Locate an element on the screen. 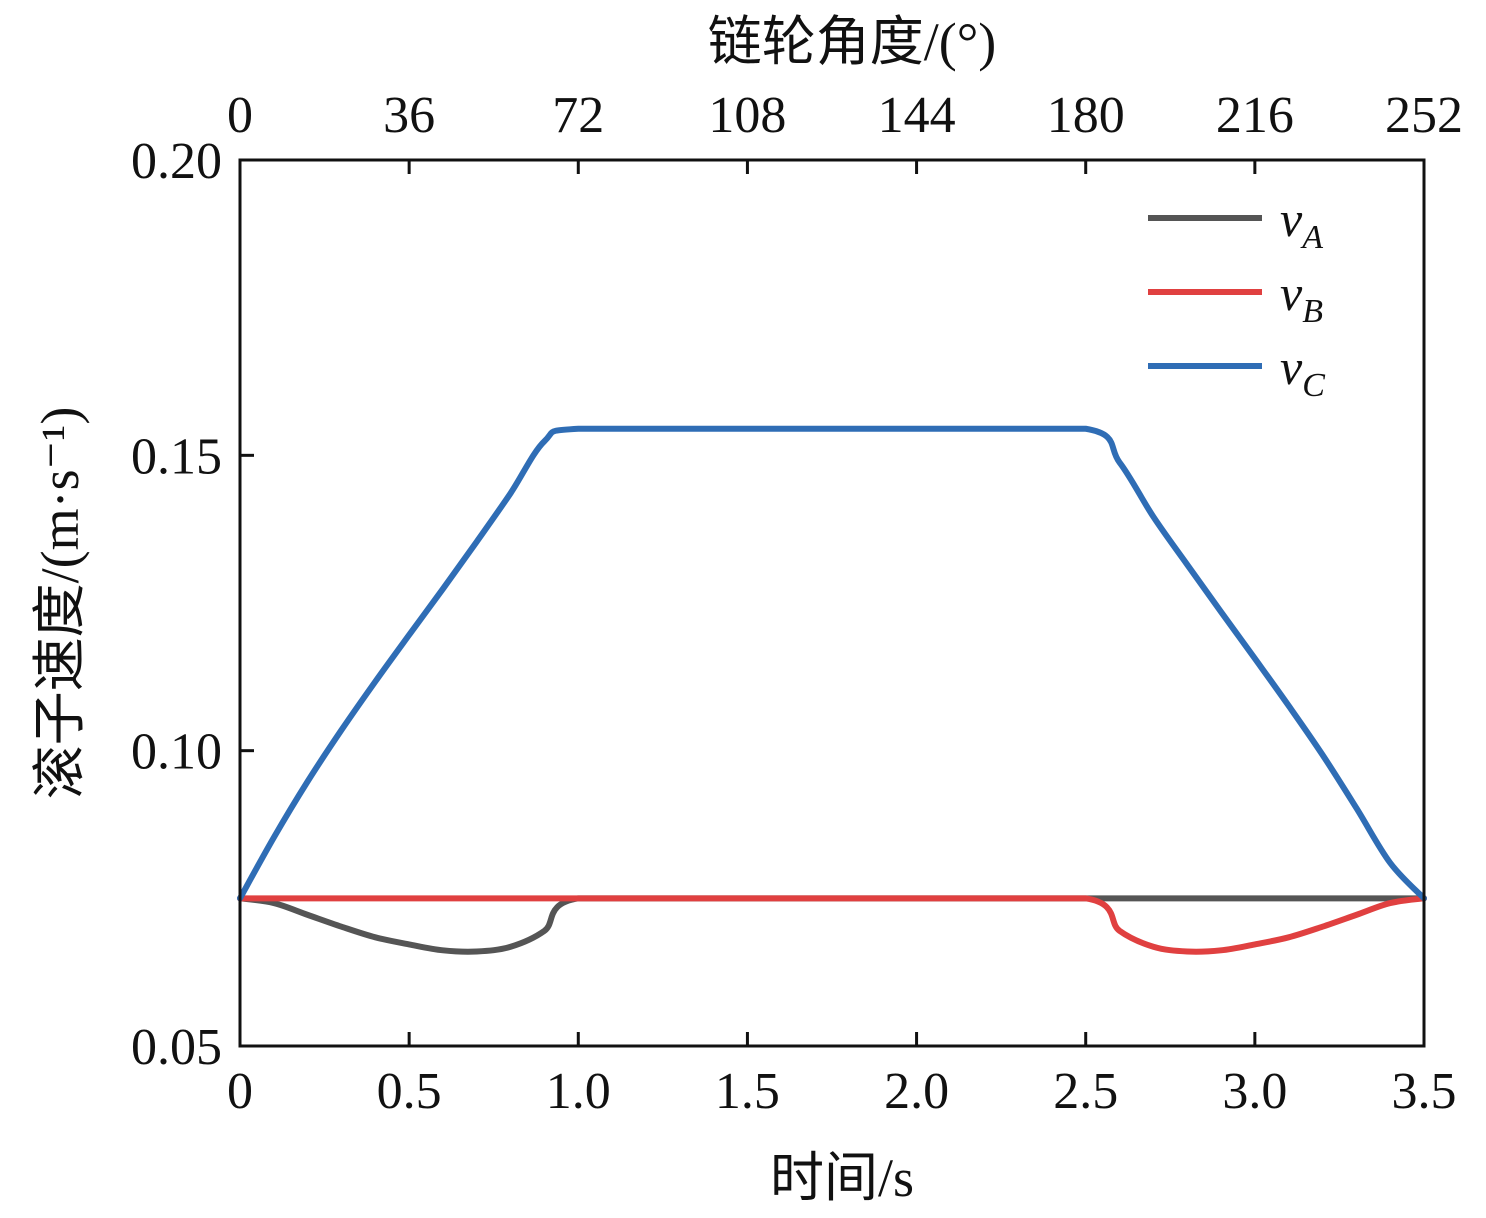 This screenshot has height=1218, width=1486. legend-label-vC: vC is located at coordinates (1302, 371).